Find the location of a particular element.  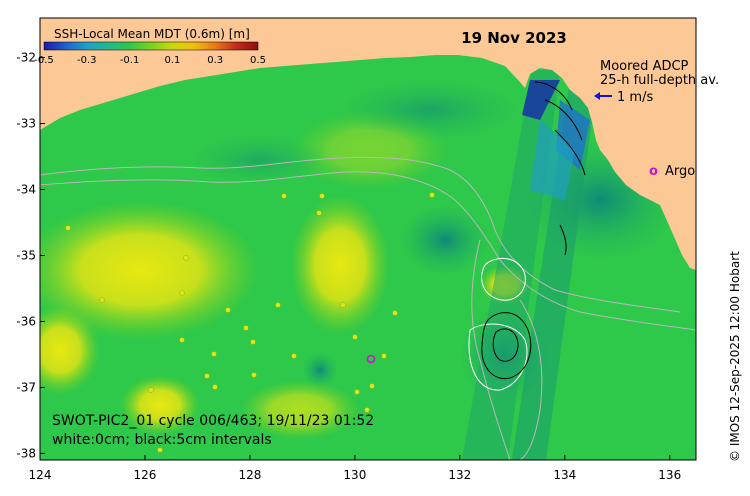

y-tick-label: -33 is located at coordinates (26, 124).